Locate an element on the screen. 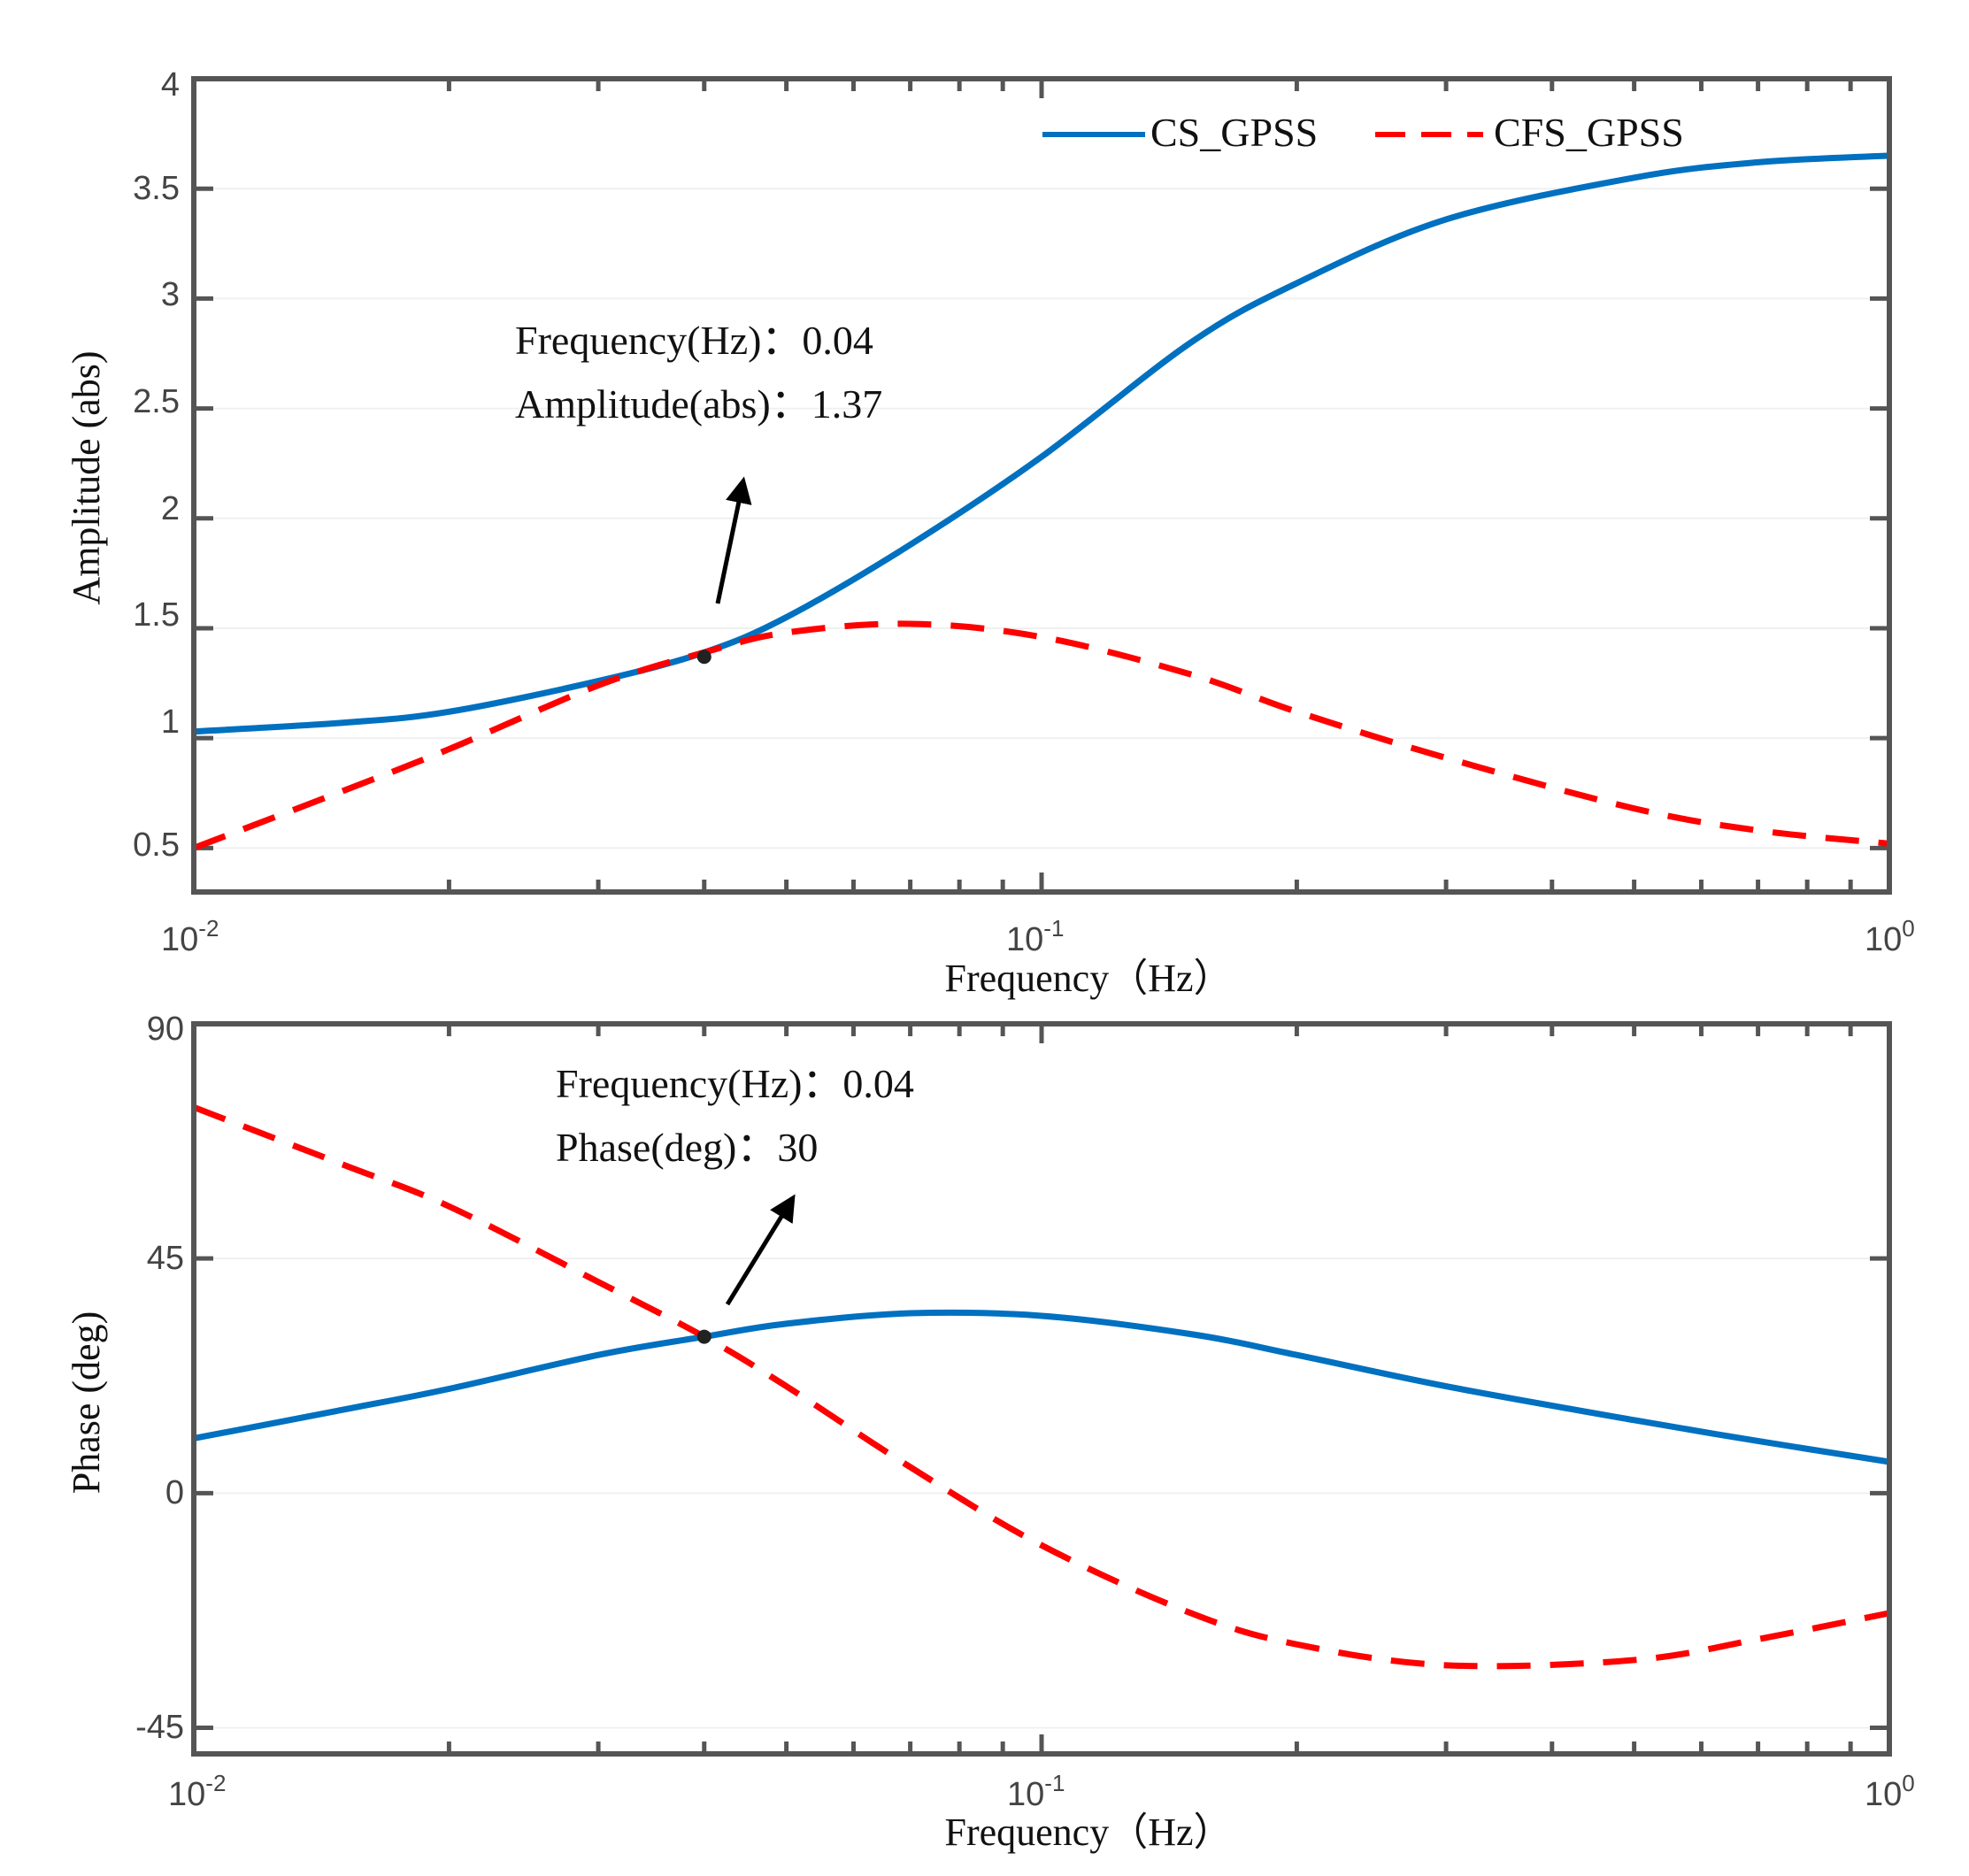  amplitude-annotation: Frequency(Hz)：0.04 Amplitude(abs)：1.37 is located at coordinates (698, 491).